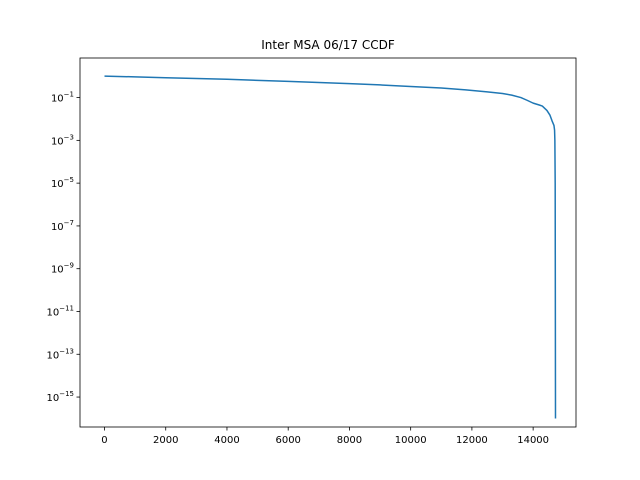 The height and width of the screenshot is (480, 640). Describe the element at coordinates (411, 440) in the screenshot. I see `x-tick-label: 10000` at that location.